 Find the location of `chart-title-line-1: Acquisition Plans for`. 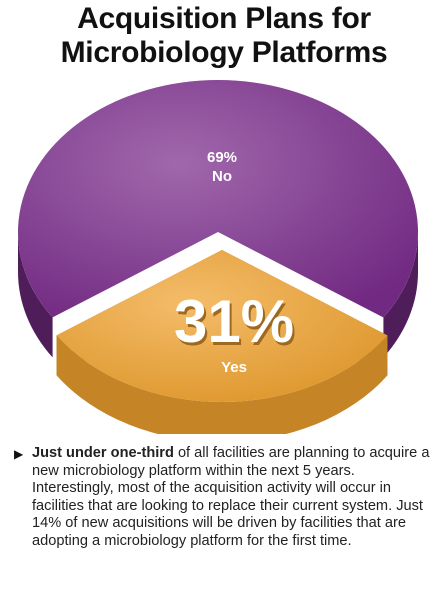

chart-title-line-1: Acquisition Plans for is located at coordinates (224, 18).